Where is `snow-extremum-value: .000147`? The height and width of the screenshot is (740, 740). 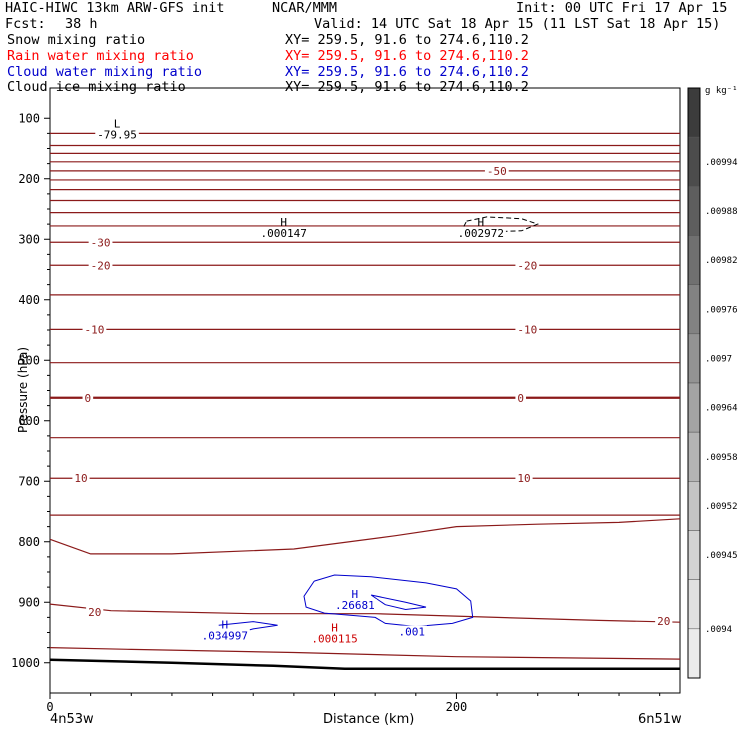 snow-extremum-value: .000147 is located at coordinates (284, 233).